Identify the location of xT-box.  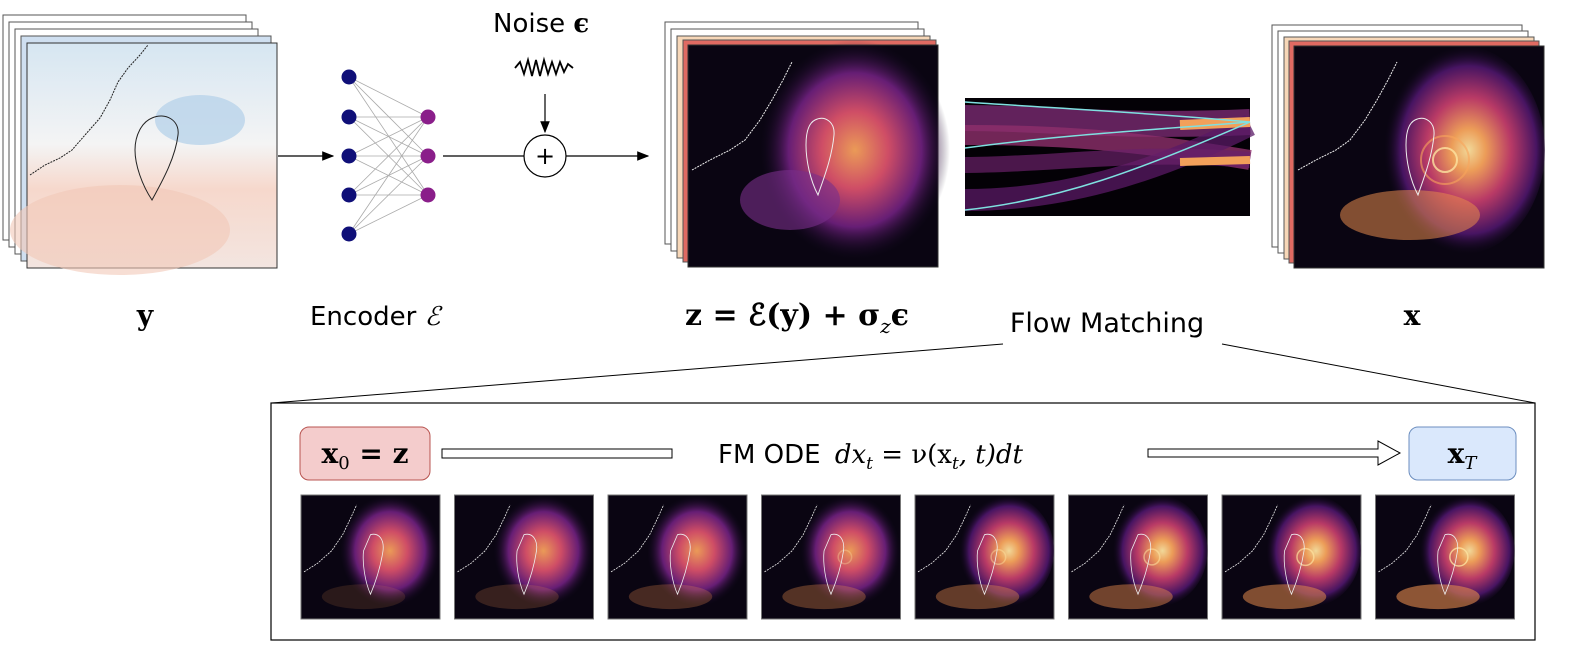
(1462, 453).